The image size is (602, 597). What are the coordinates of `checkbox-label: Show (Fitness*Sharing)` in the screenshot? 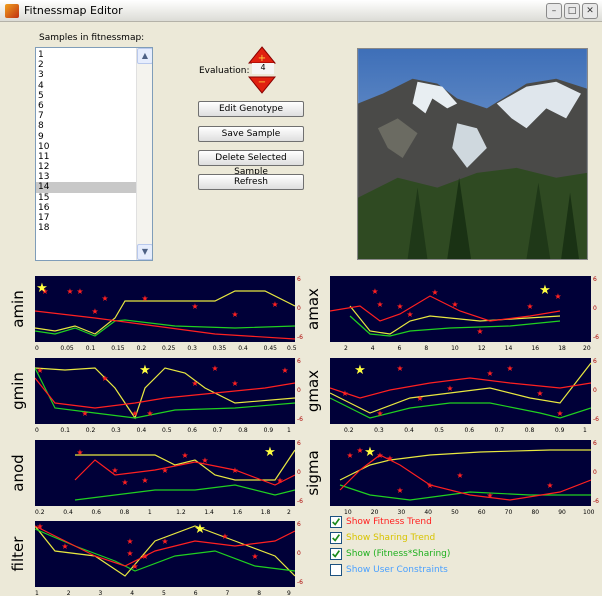 It's located at (398, 554).